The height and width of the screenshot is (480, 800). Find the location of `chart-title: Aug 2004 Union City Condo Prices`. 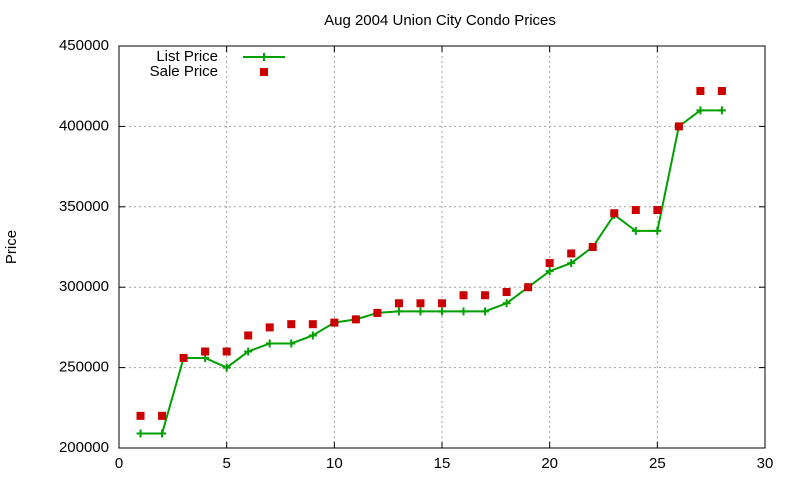

chart-title: Aug 2004 Union City Condo Prices is located at coordinates (440, 20).